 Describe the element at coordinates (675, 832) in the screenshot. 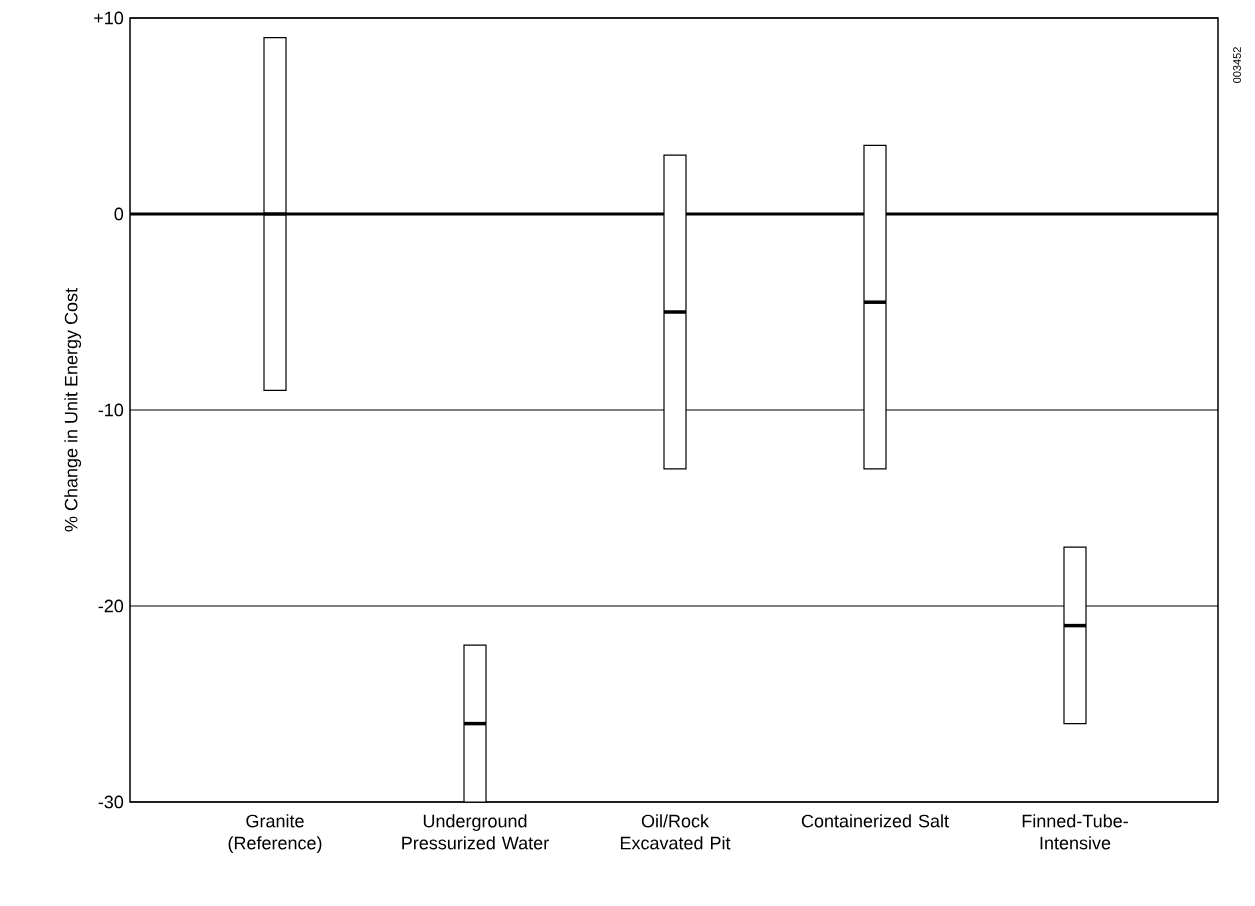

I see `x-tick-label: Oil/Rock Excavated Pit` at that location.